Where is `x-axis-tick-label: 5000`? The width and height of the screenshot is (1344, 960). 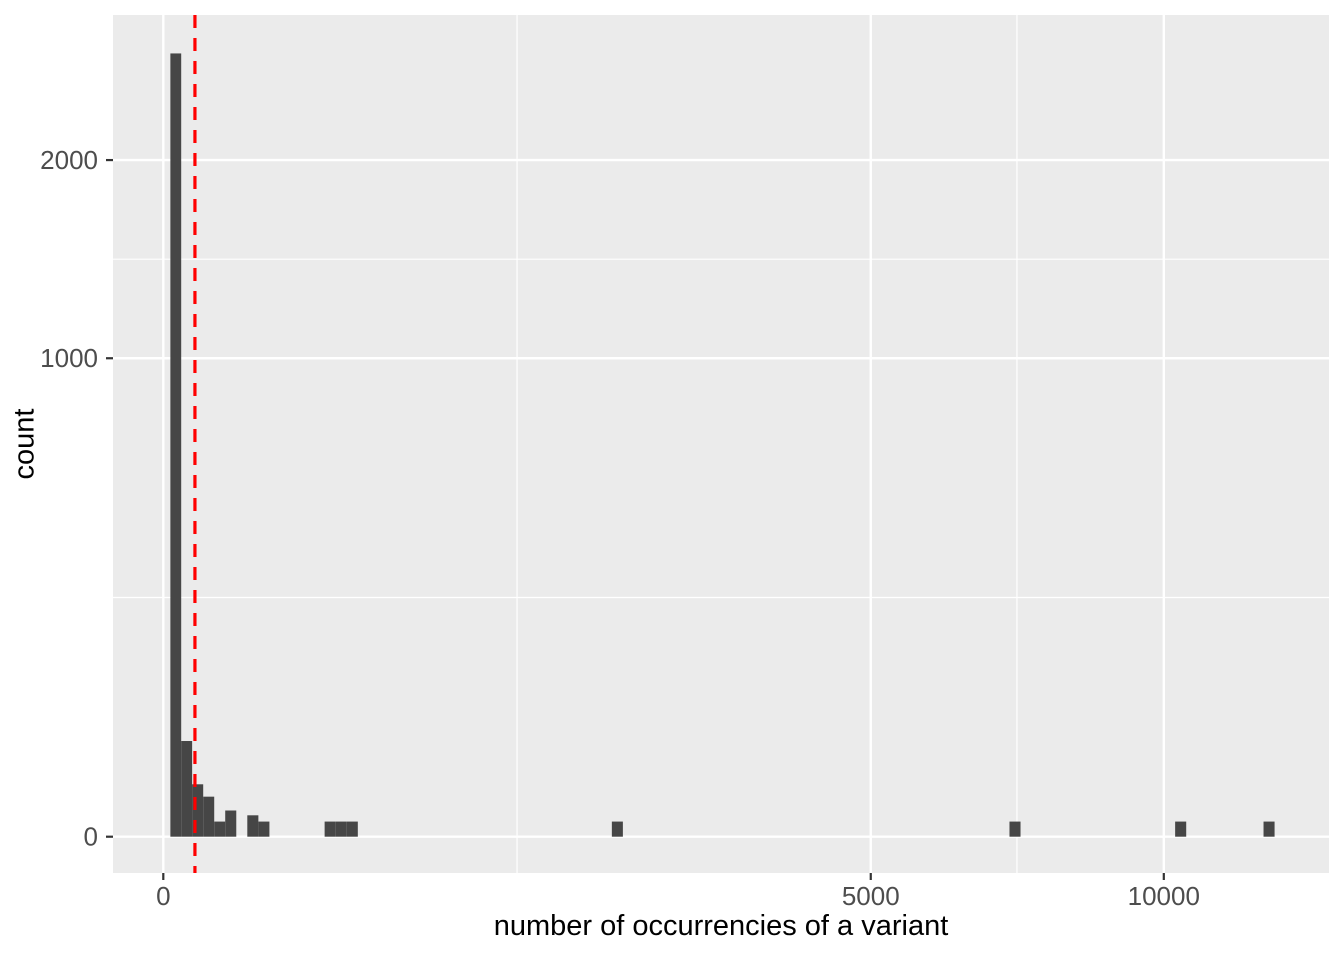
x-axis-tick-label: 5000 is located at coordinates (871, 896).